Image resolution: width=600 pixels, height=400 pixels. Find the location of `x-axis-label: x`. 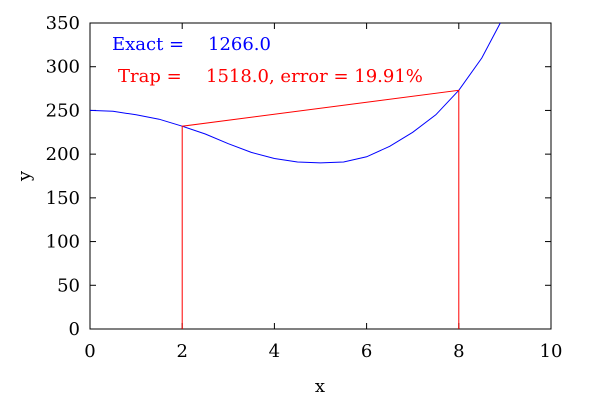

x-axis-label: x is located at coordinates (320, 386).